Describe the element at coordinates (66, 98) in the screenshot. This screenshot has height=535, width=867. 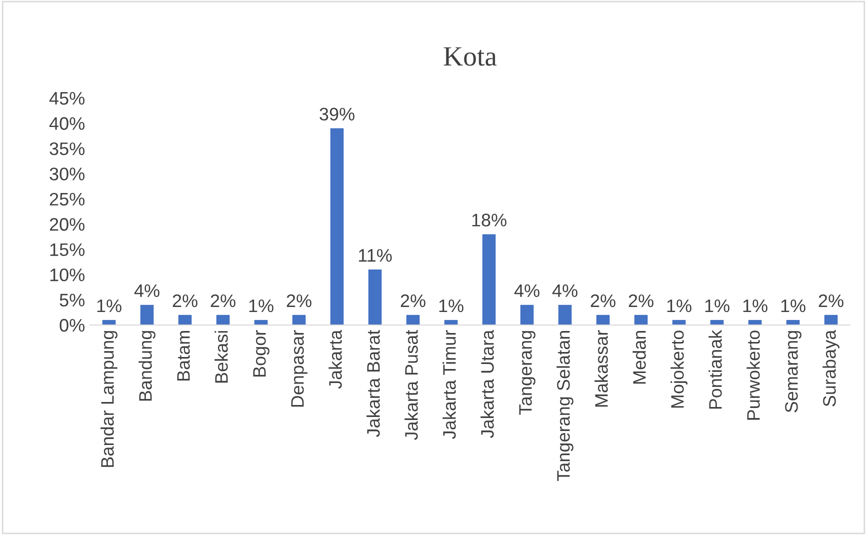
I see `y-tick-label: 45%` at that location.